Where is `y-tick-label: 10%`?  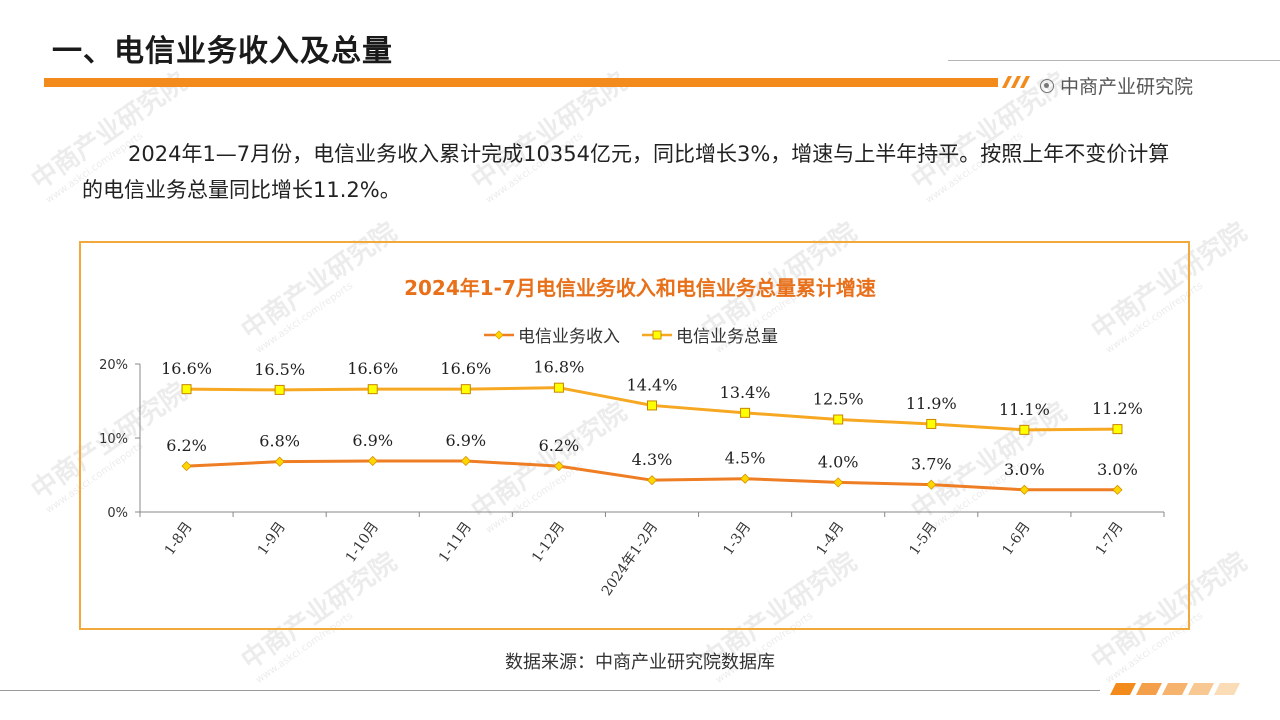
y-tick-label: 10% is located at coordinates (113, 439).